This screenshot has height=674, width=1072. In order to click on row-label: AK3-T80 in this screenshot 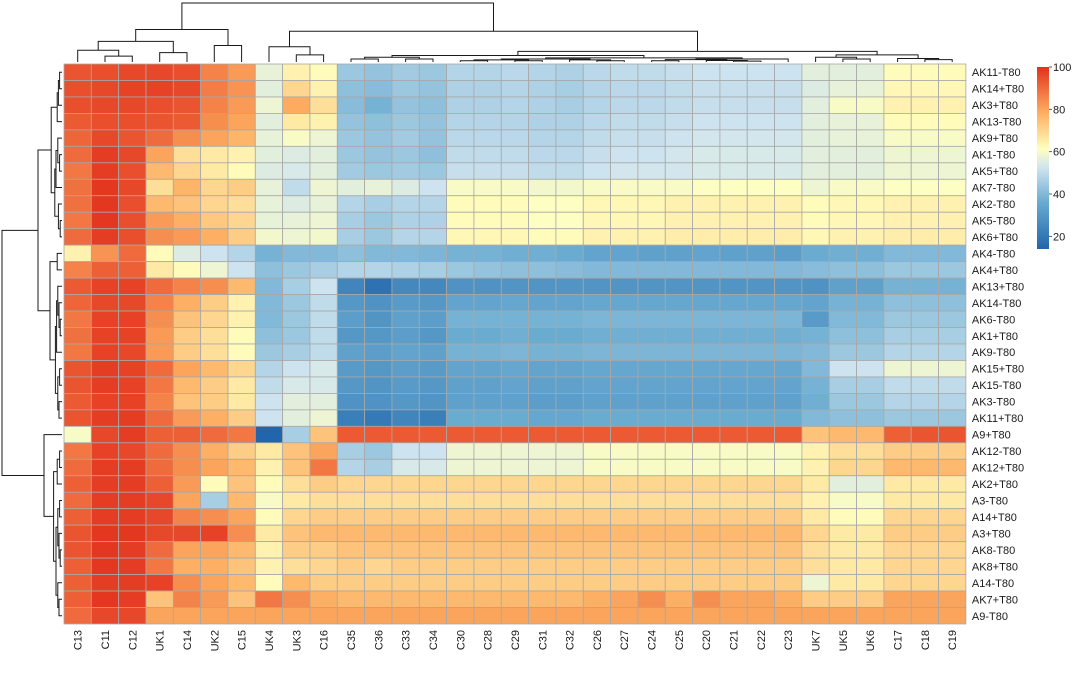, I will do `click(993, 403)`.